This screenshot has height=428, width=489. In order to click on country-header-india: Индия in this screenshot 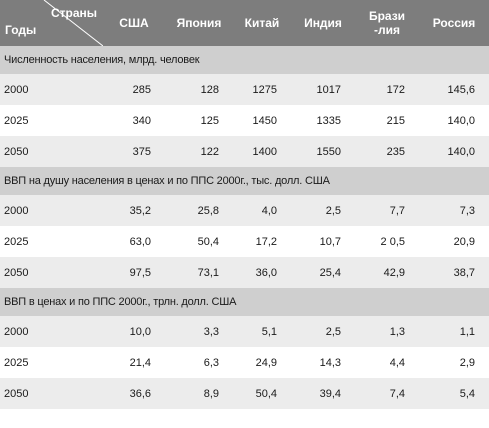, I will do `click(323, 23)`.